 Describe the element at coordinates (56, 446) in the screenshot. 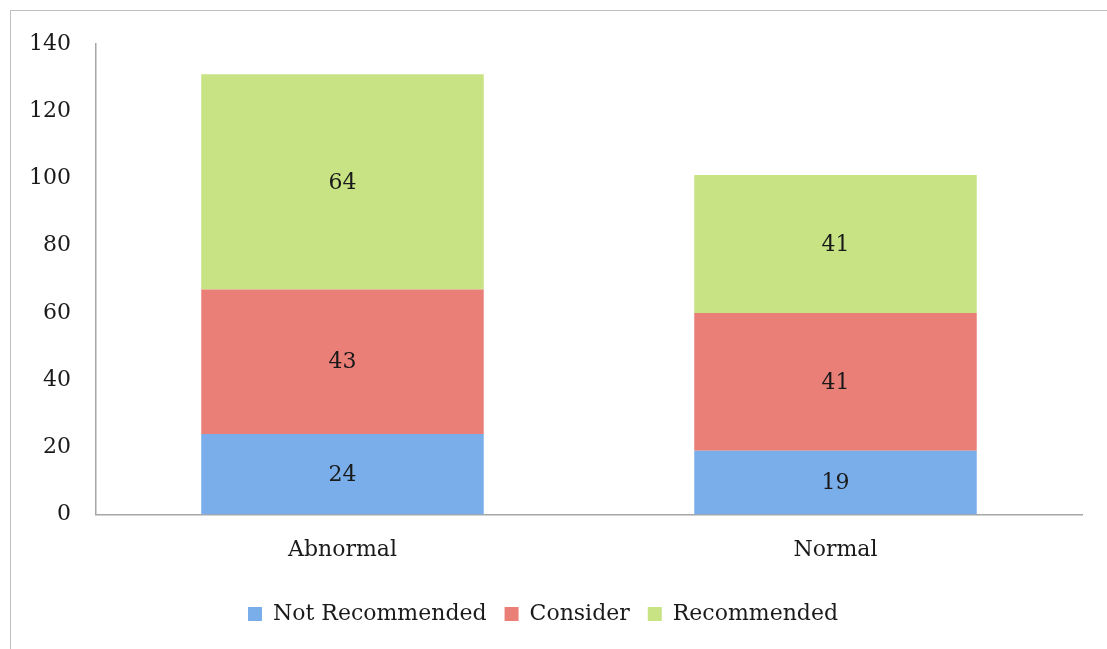

I see `y-tick-label: 20` at that location.